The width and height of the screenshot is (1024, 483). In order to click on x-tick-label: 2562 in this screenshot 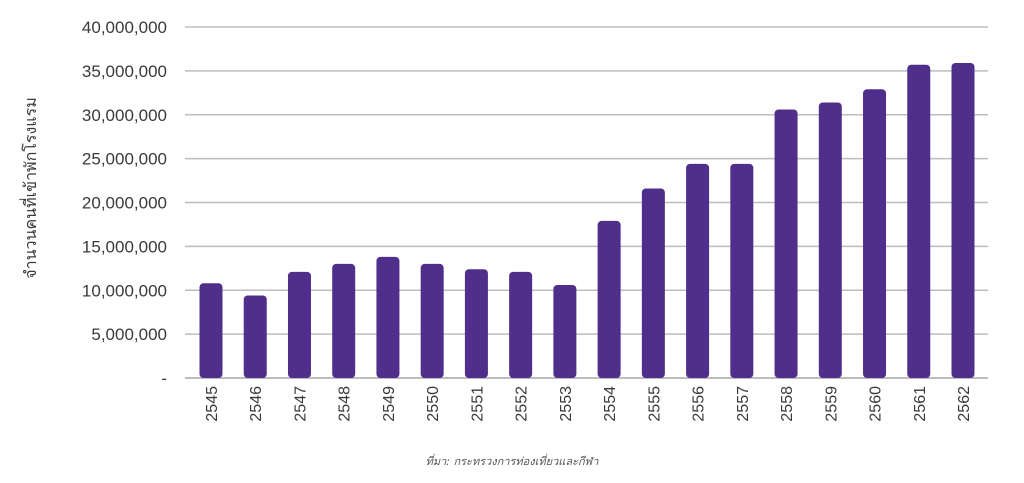, I will do `click(964, 404)`.